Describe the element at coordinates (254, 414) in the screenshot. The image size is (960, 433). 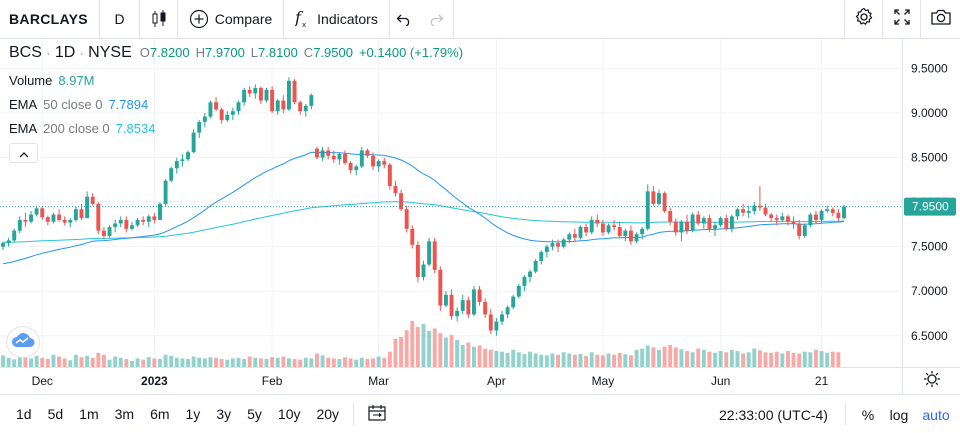
I see `range-button-5y: 5y` at that location.